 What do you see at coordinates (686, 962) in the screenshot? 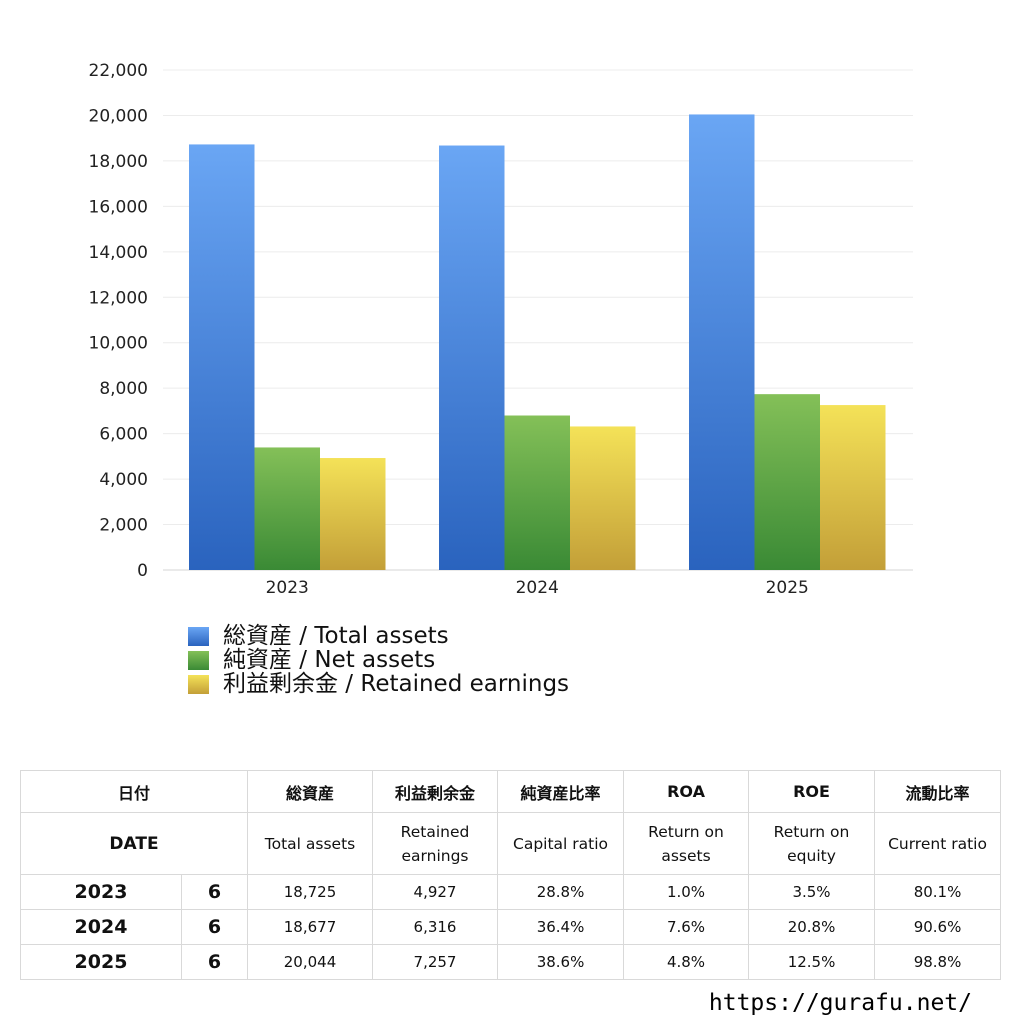
I see `cell-roa: 4.8%` at bounding box center [686, 962].